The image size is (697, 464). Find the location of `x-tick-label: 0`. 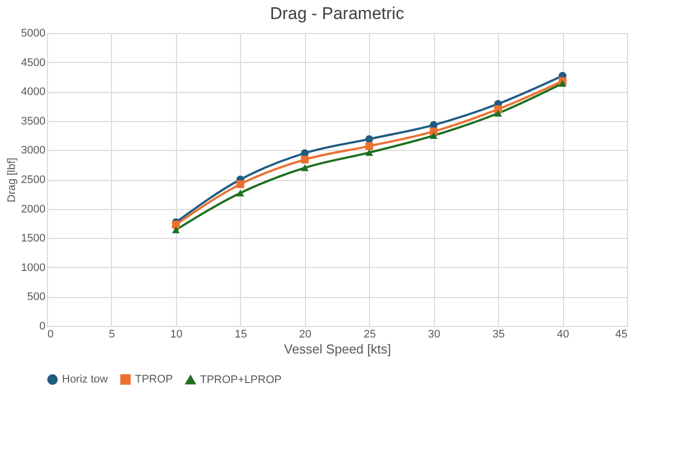

x-tick-label: 0 is located at coordinates (51, 334).